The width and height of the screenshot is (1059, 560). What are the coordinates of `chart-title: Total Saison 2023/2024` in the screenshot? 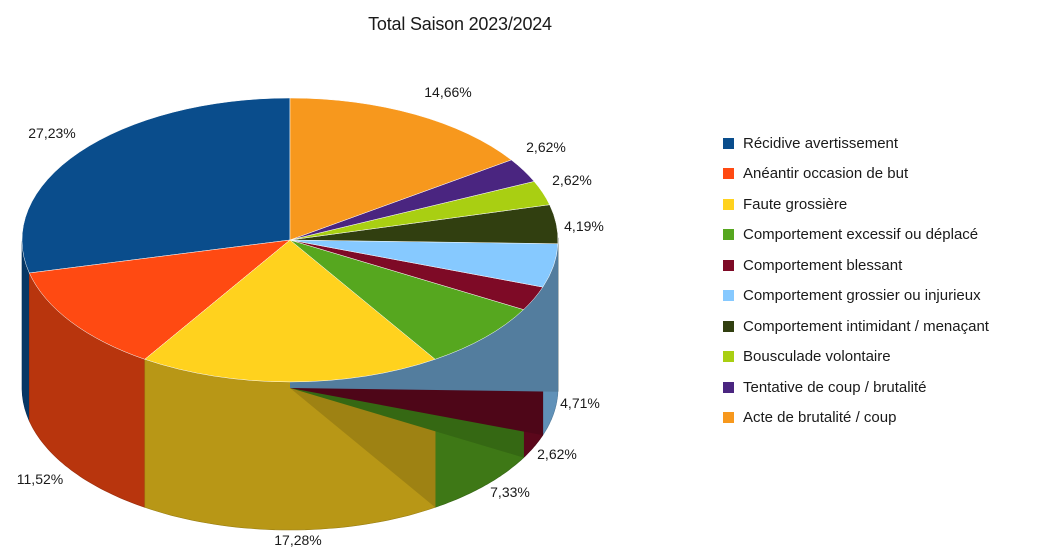 It's located at (460, 24).